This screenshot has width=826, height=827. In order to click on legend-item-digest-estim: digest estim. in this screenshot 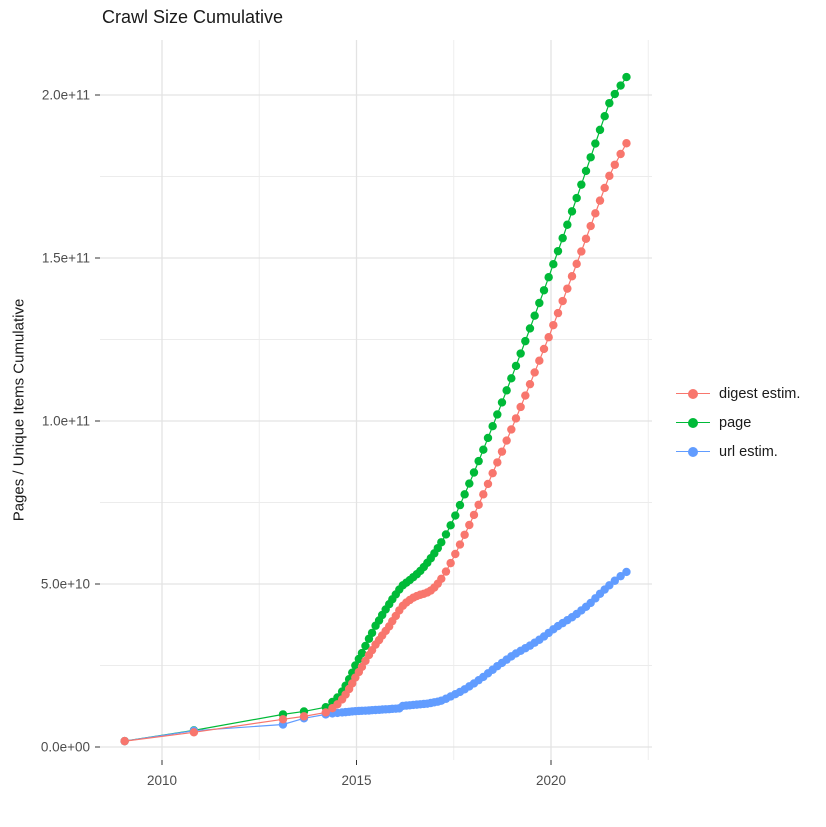, I will do `click(738, 393)`.